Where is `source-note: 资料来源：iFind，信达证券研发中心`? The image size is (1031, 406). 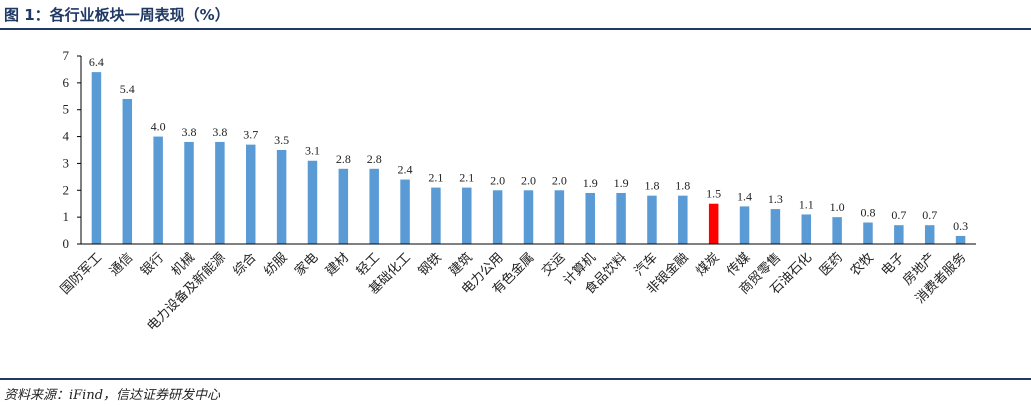 source-note: 资料来源：iFind，信达证券研发中心 is located at coordinates (112, 395).